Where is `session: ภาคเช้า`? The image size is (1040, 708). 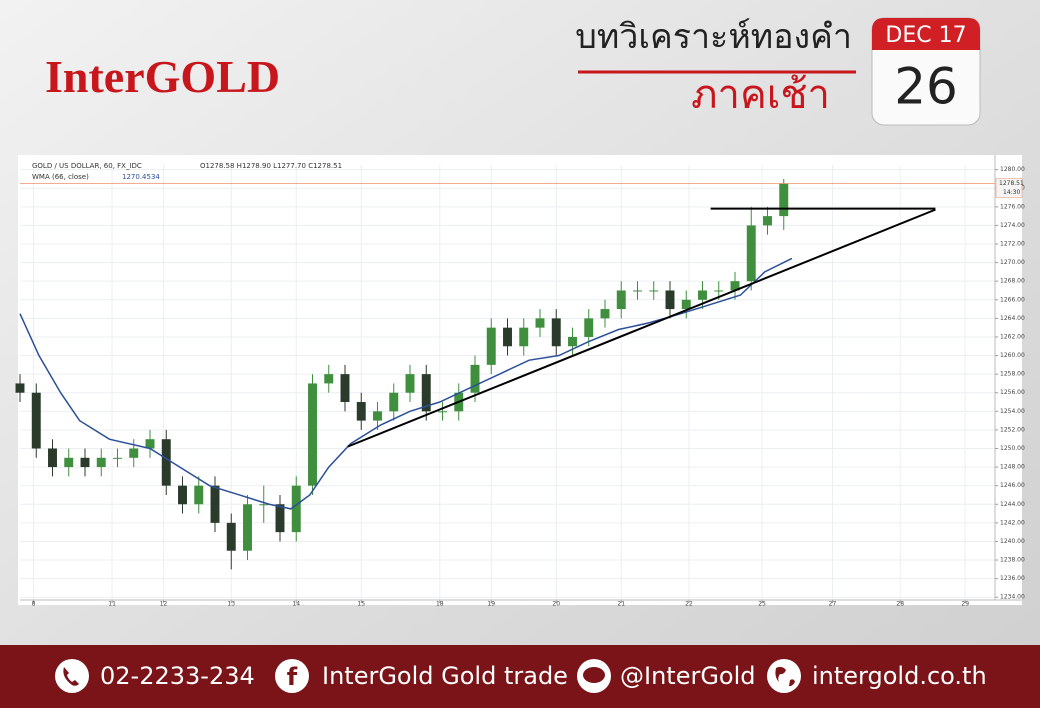
session: ภาคเช้า is located at coordinates (760, 95).